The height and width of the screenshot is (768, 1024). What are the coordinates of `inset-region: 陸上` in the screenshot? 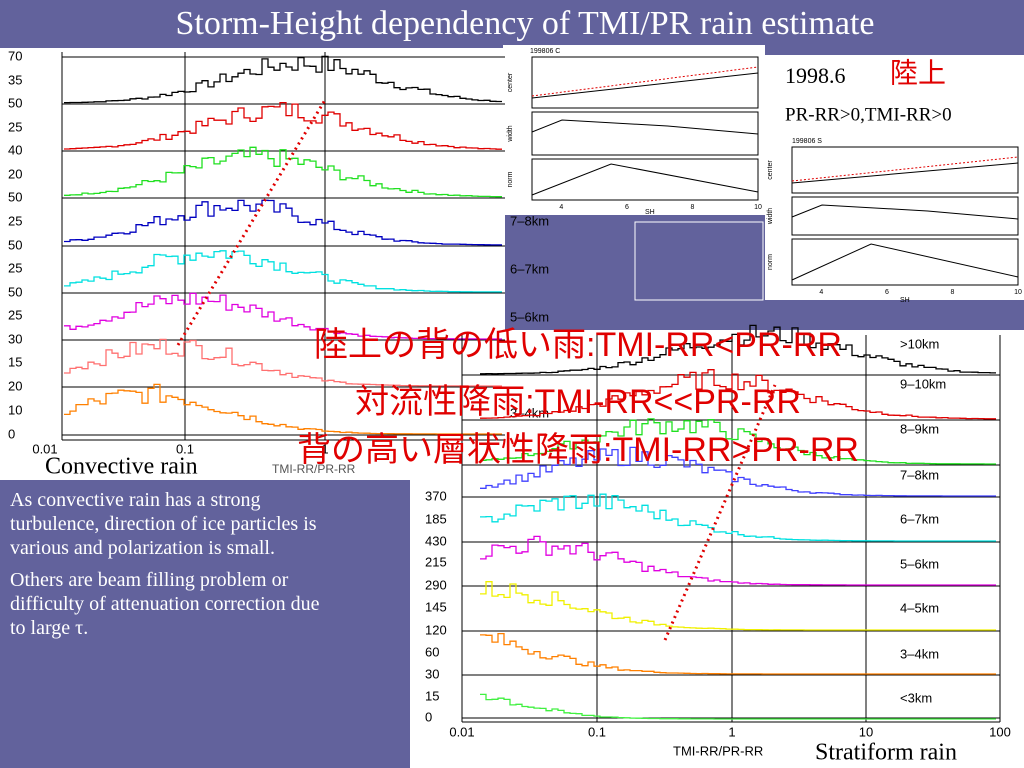 It's located at (918, 73).